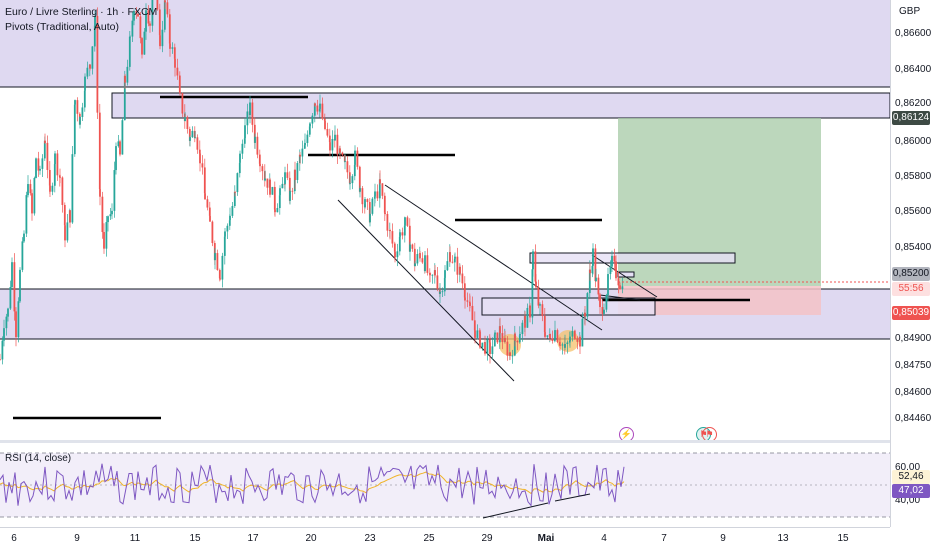  I want to click on rsi-ma-value-tag: 47,02, so click(911, 491).